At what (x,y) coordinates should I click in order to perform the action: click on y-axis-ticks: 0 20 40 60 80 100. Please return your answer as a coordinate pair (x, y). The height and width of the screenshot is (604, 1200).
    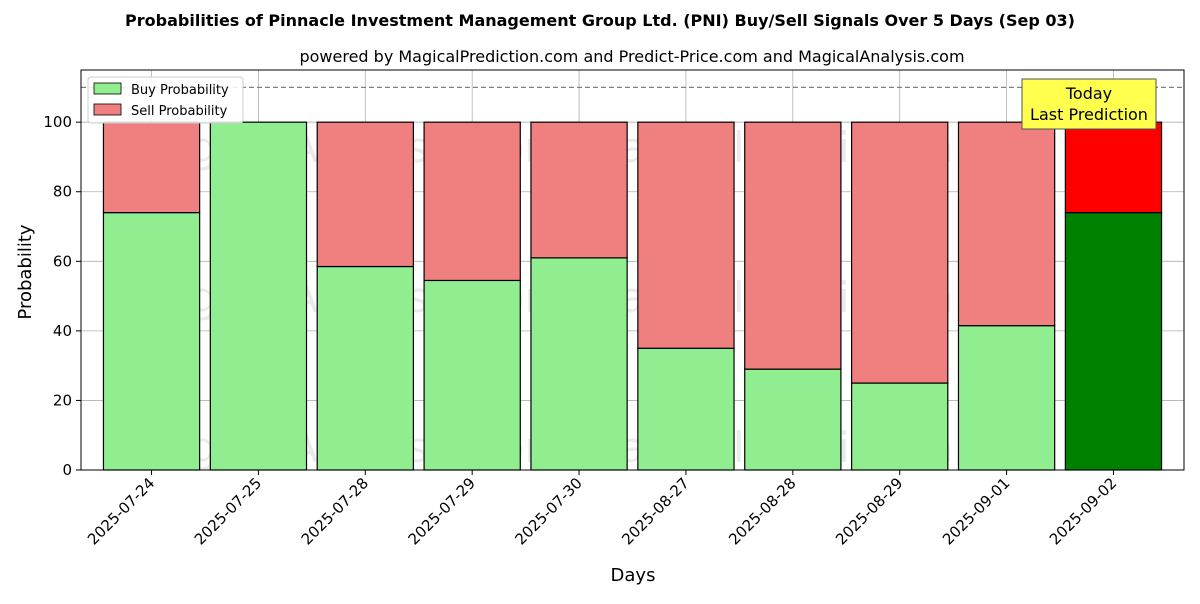
    Looking at the image, I should click on (62, 296).